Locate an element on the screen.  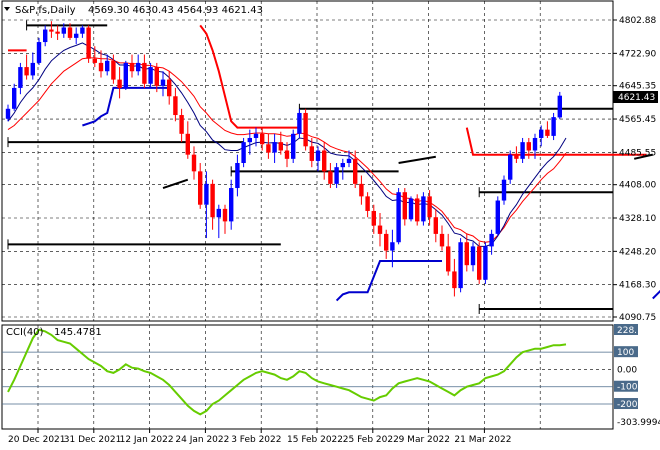
date-axis-label: 21 Mar 2022 is located at coordinates (482, 440).